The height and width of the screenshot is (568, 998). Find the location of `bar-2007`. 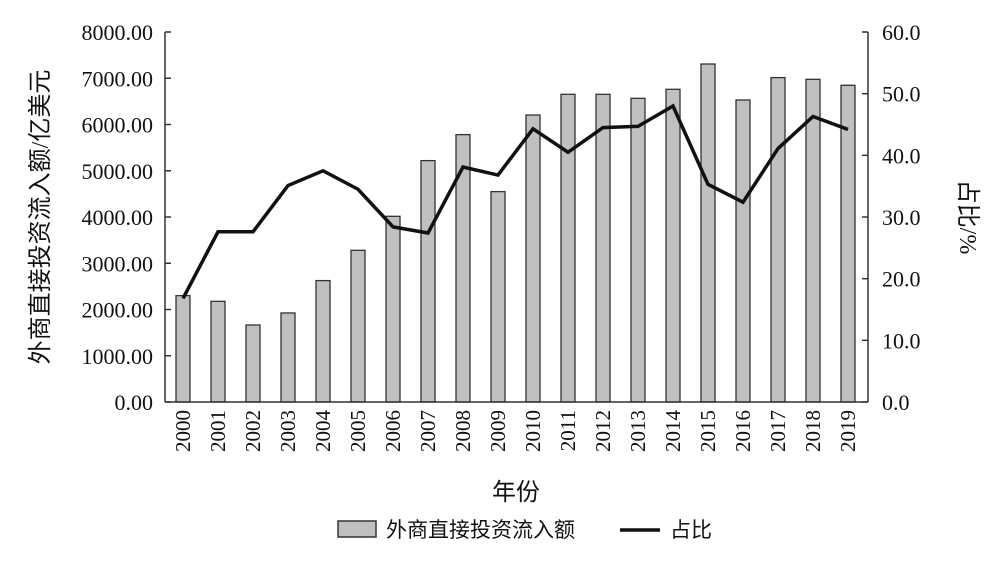

bar-2007 is located at coordinates (428, 281).